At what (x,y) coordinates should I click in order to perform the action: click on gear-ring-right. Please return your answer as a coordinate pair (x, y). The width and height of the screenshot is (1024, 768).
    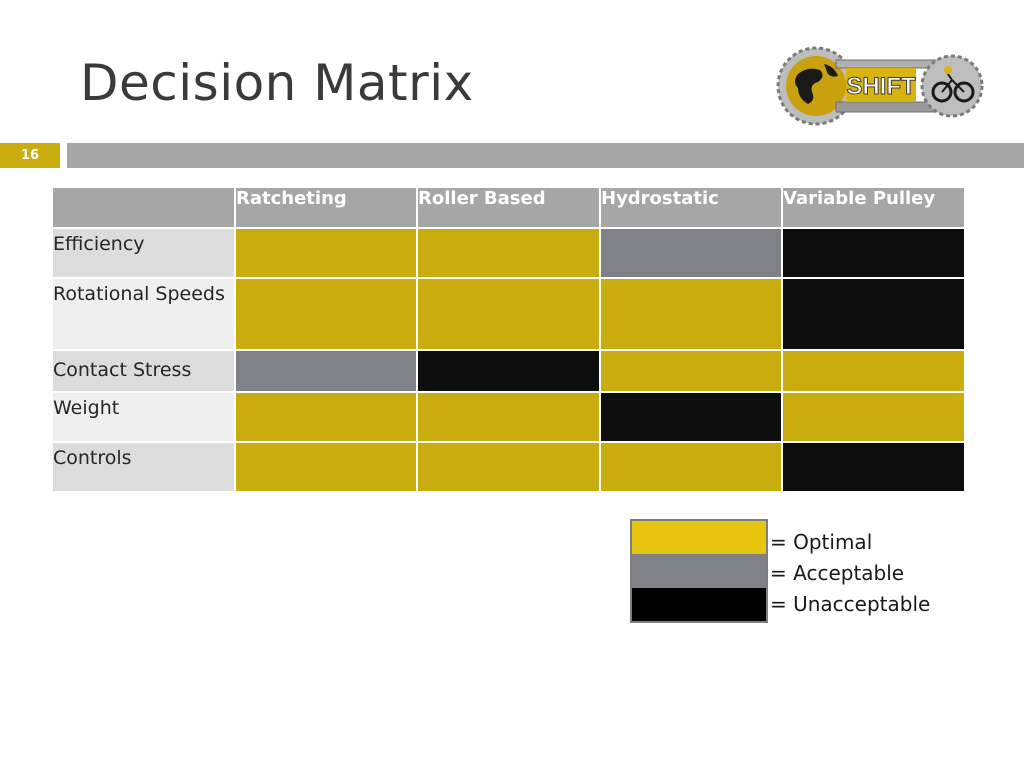
    Looking at the image, I should click on (952, 86).